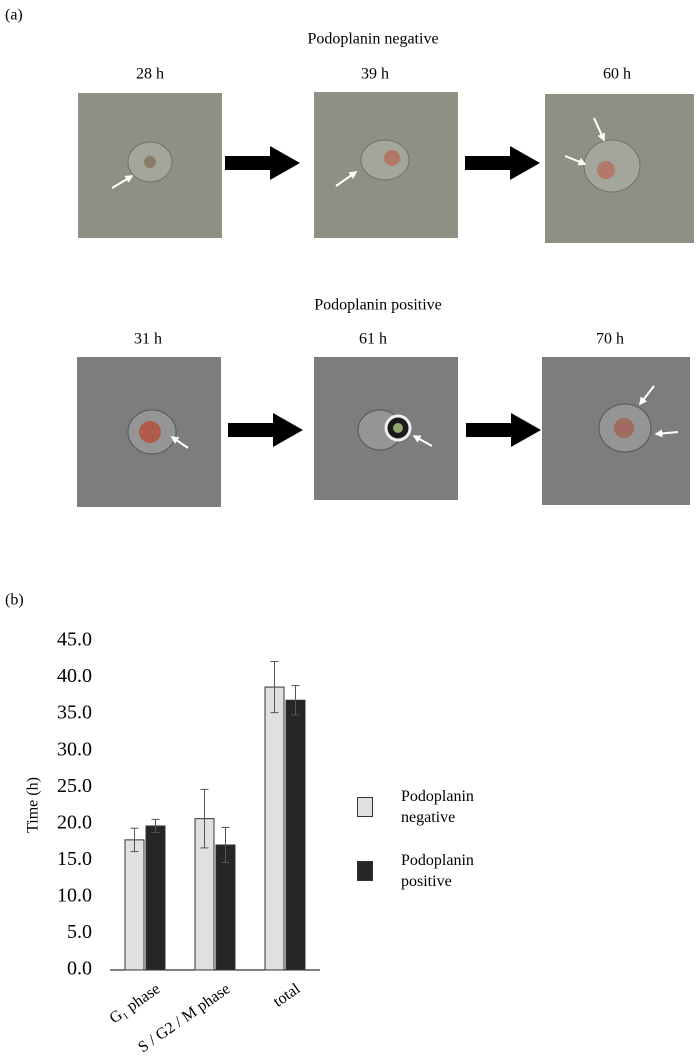 This screenshot has height=1064, width=697. I want to click on legend-label: Podoplanin positive, so click(437, 871).